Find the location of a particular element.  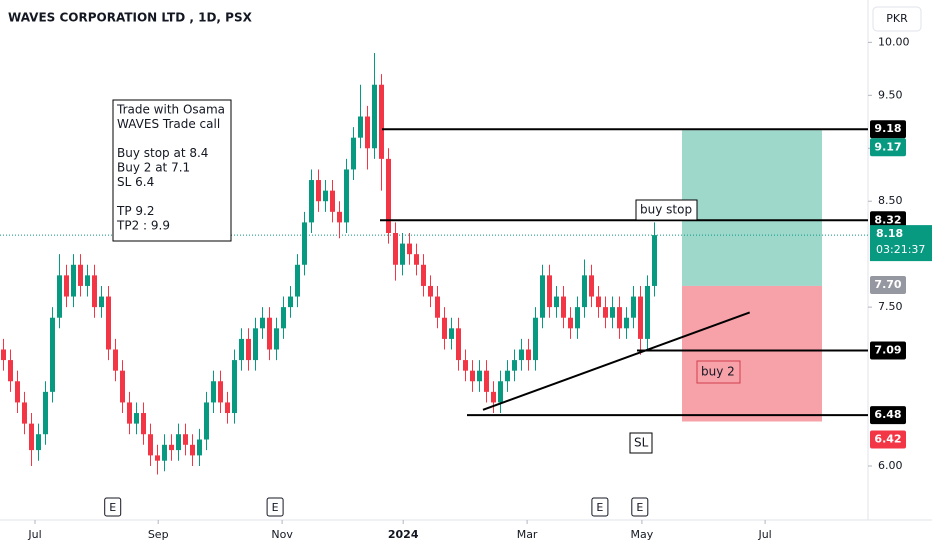

price-badge-label: 8.32 is located at coordinates (887, 219).